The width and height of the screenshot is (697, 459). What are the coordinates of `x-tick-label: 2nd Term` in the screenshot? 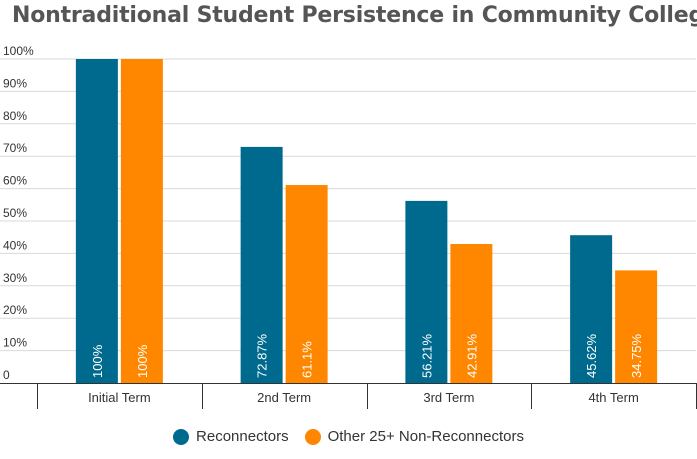 It's located at (284, 397).